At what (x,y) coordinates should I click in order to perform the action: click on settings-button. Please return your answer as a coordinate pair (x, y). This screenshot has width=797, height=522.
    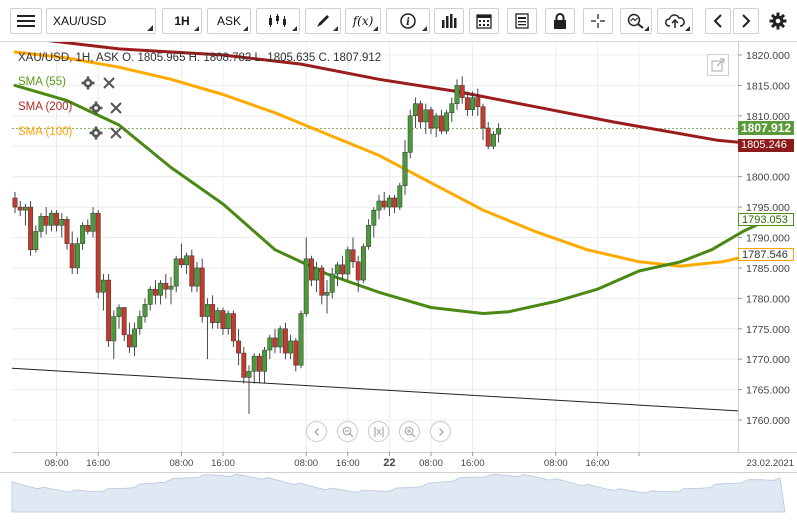
    Looking at the image, I should click on (778, 21).